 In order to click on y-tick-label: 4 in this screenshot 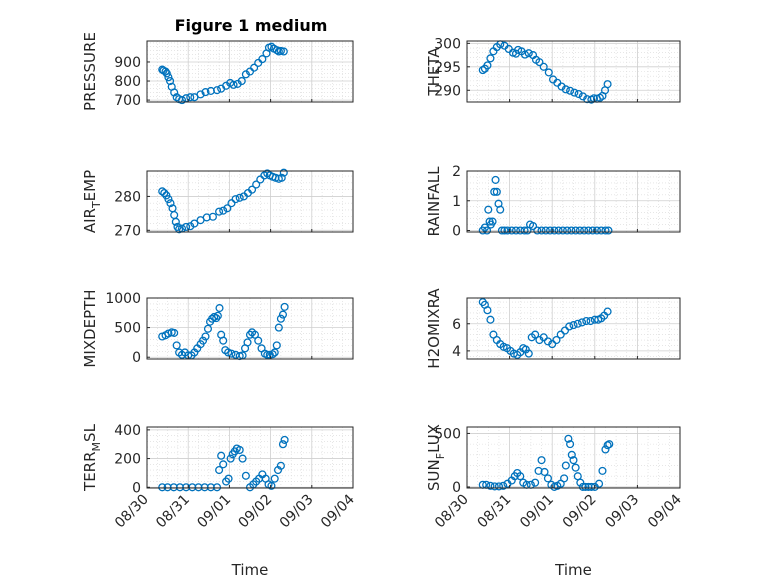, I will do `click(456, 352)`.